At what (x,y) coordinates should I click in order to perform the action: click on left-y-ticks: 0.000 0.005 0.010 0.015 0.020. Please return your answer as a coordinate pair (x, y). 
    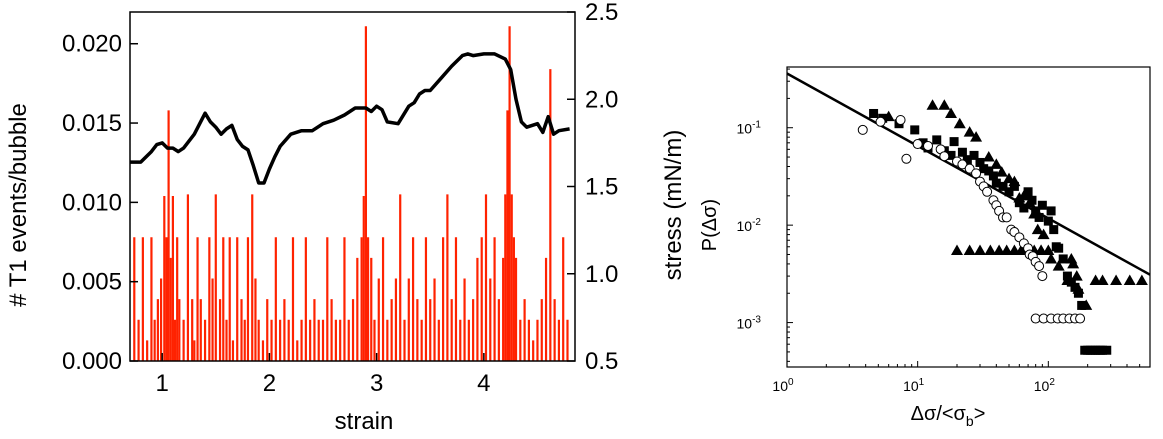
    Looking at the image, I should click on (100, 203).